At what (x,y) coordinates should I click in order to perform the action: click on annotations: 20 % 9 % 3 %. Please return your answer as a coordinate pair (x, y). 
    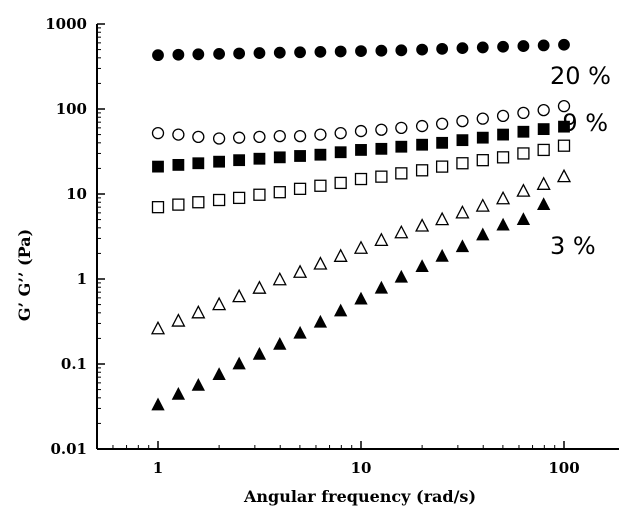
    Looking at the image, I should click on (580, 161).